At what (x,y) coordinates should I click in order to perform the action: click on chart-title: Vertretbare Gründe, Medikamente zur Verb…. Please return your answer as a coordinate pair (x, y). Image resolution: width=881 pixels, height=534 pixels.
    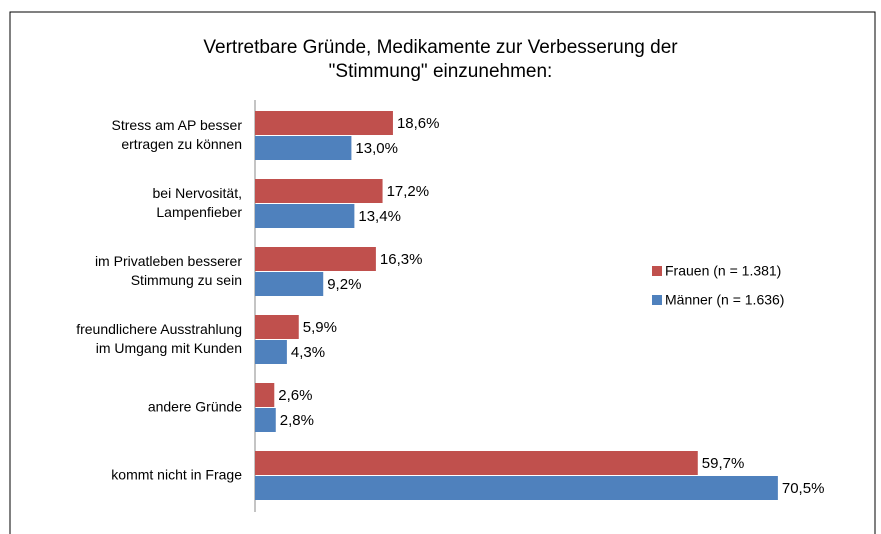
    Looking at the image, I should click on (440, 59).